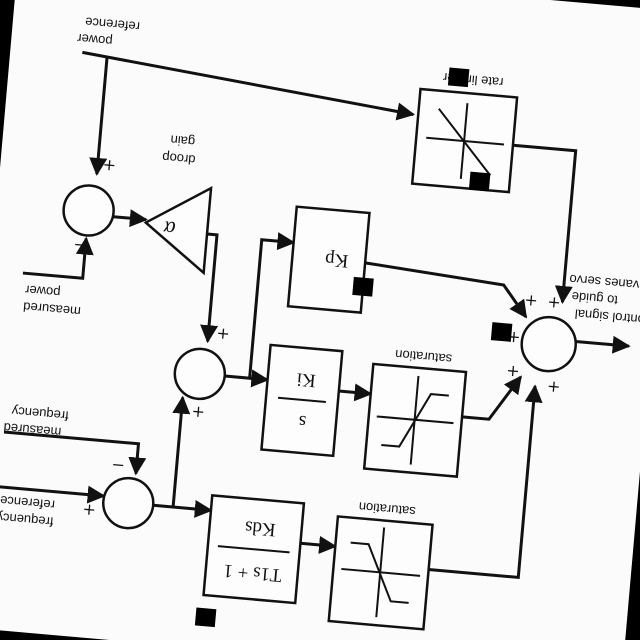  I want to click on saturation-label-2: saturation, so click(387, 509).